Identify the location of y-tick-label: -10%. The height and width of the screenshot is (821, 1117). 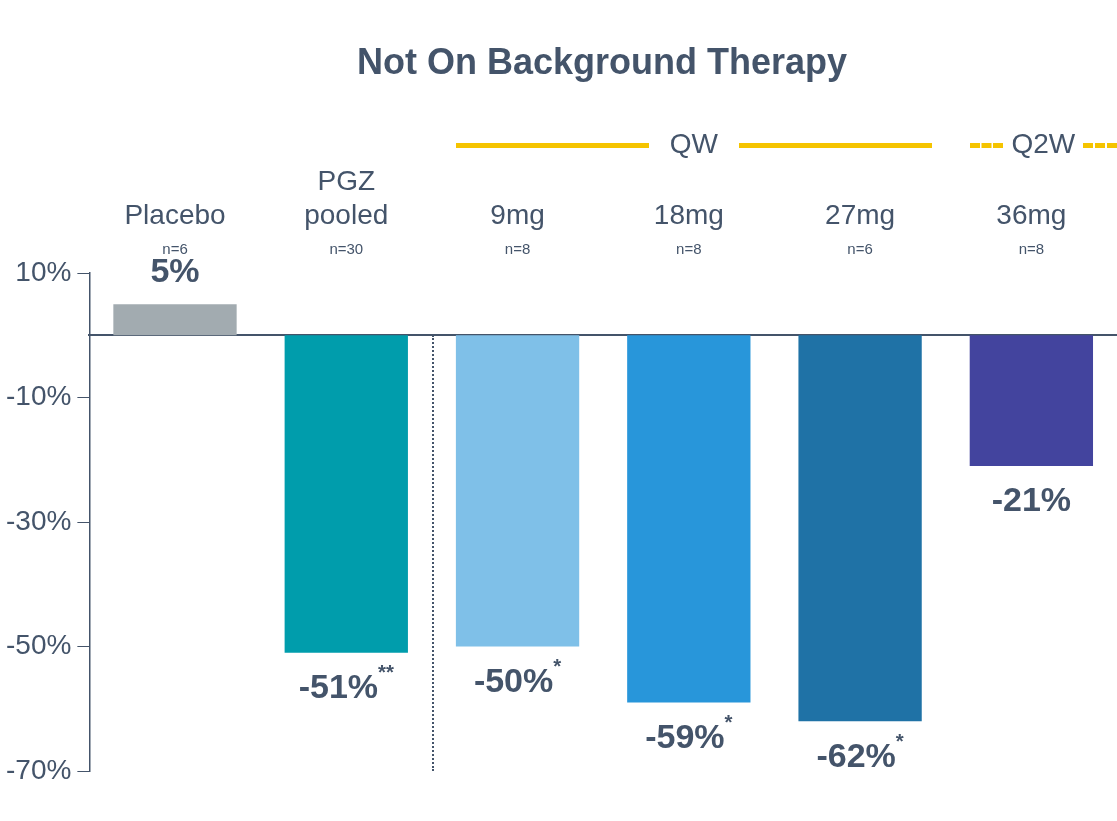
(38, 396).